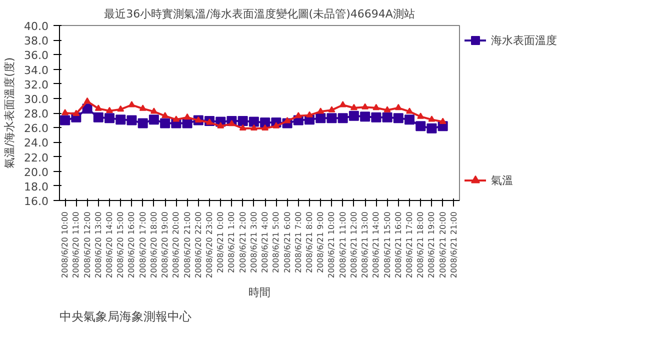 Image resolution: width=645 pixels, height=344 pixels. Describe the element at coordinates (524, 40) in the screenshot. I see `legend-label: 海水表面溫度` at that location.